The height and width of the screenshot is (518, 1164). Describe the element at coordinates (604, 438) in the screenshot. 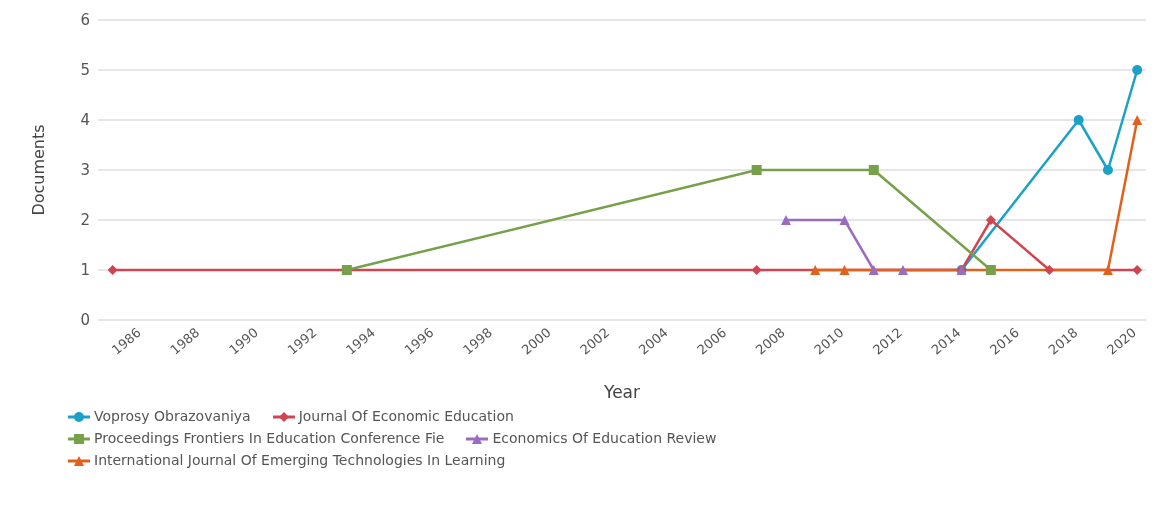

I see `legend-label: Economics Of Education Review` at that location.